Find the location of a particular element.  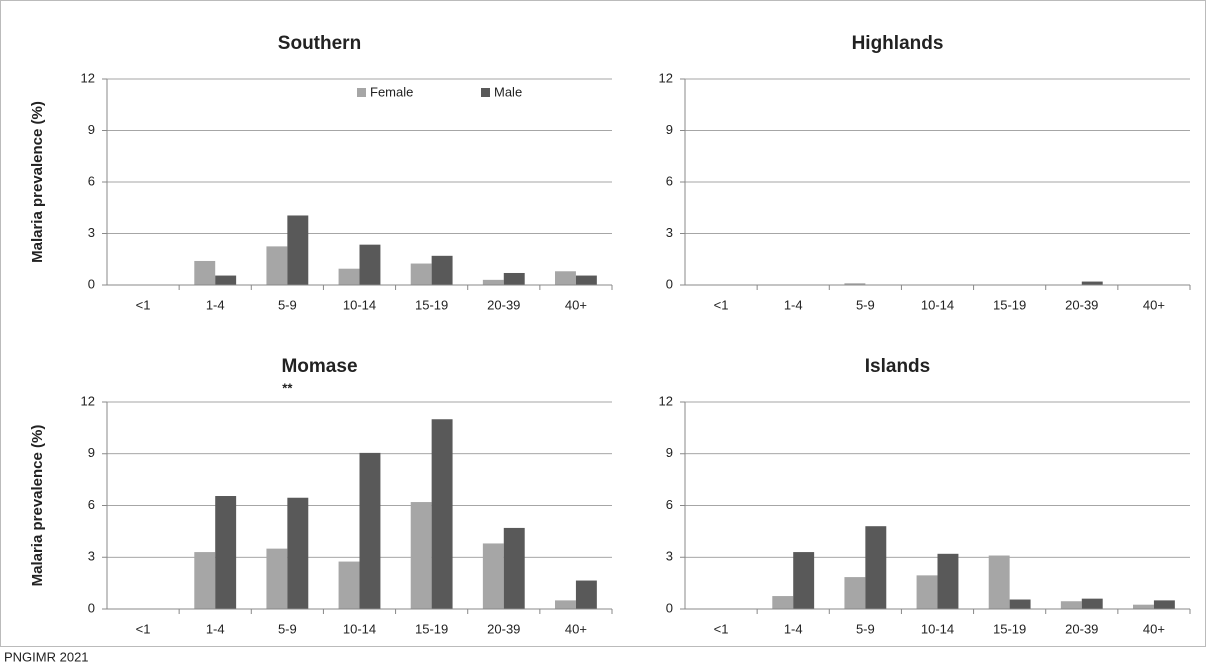

legend-label: Male is located at coordinates (508, 91).